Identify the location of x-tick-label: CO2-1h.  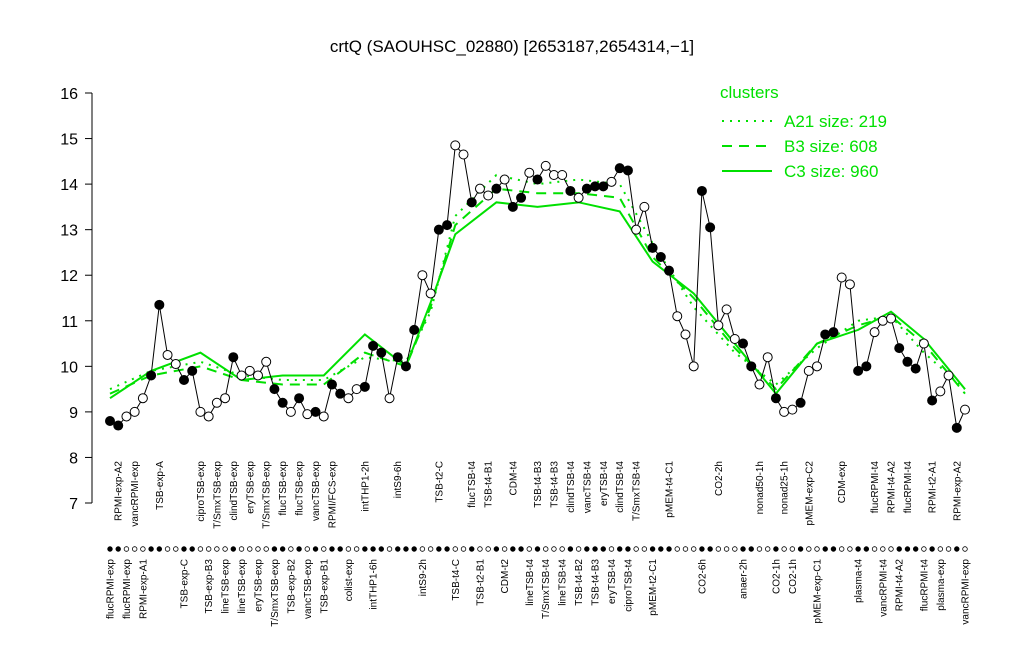
(793, 576).